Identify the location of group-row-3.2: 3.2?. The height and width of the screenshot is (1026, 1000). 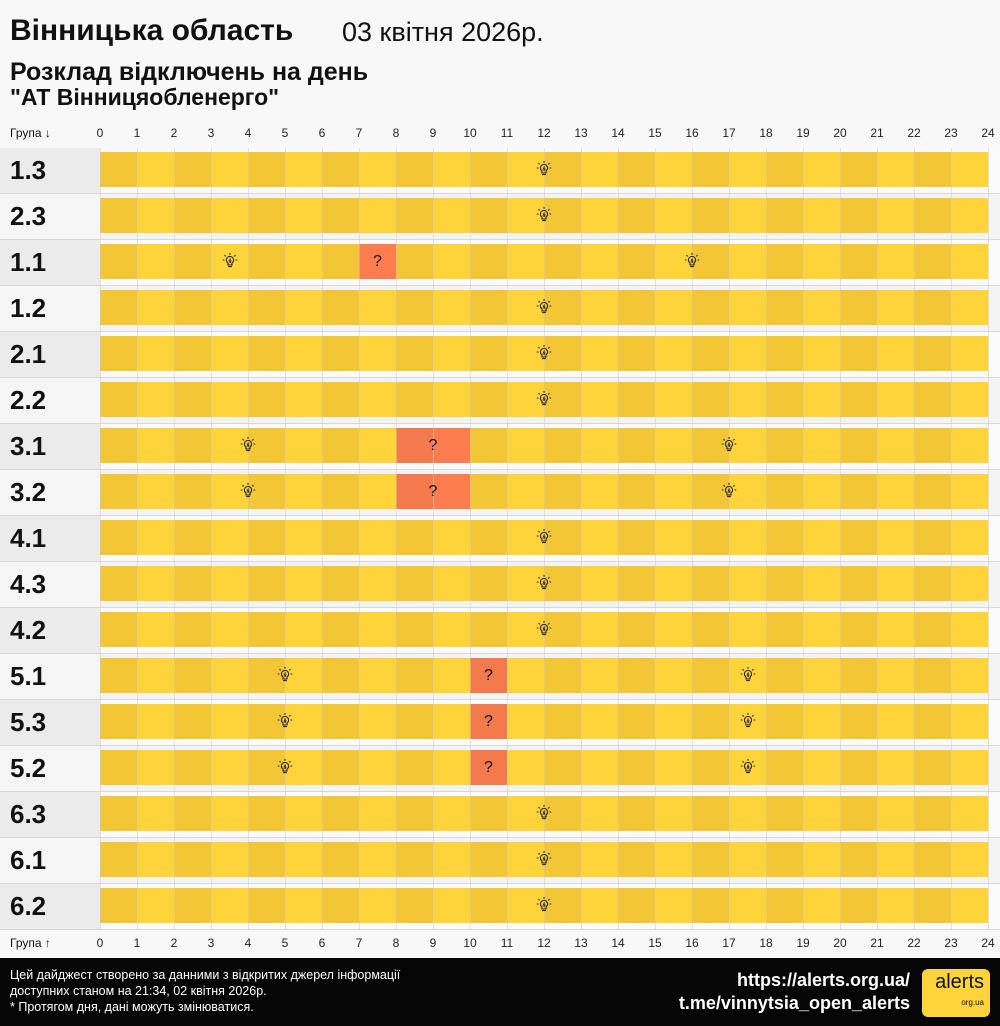
(500, 493).